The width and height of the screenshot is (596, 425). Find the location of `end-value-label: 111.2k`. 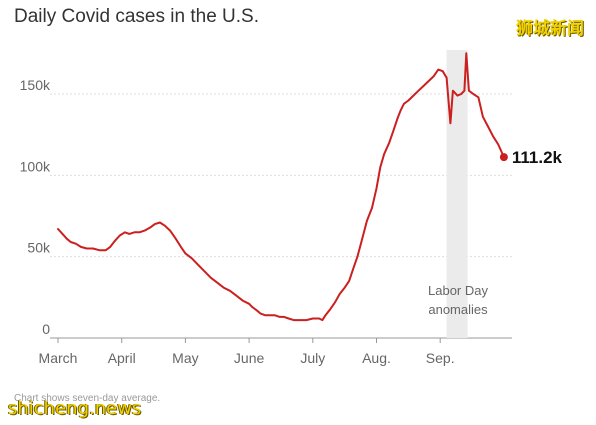

end-value-label: 111.2k is located at coordinates (537, 157).